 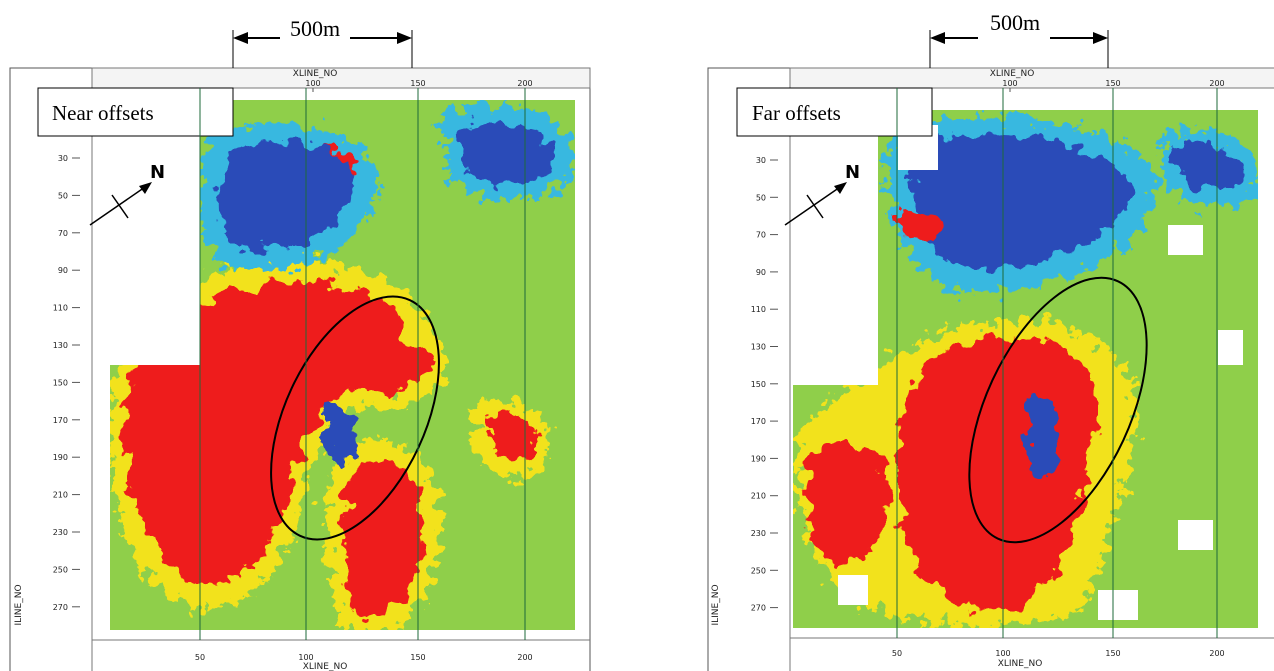 What do you see at coordinates (796, 113) in the screenshot?
I see `panel-label: Far offsets` at bounding box center [796, 113].